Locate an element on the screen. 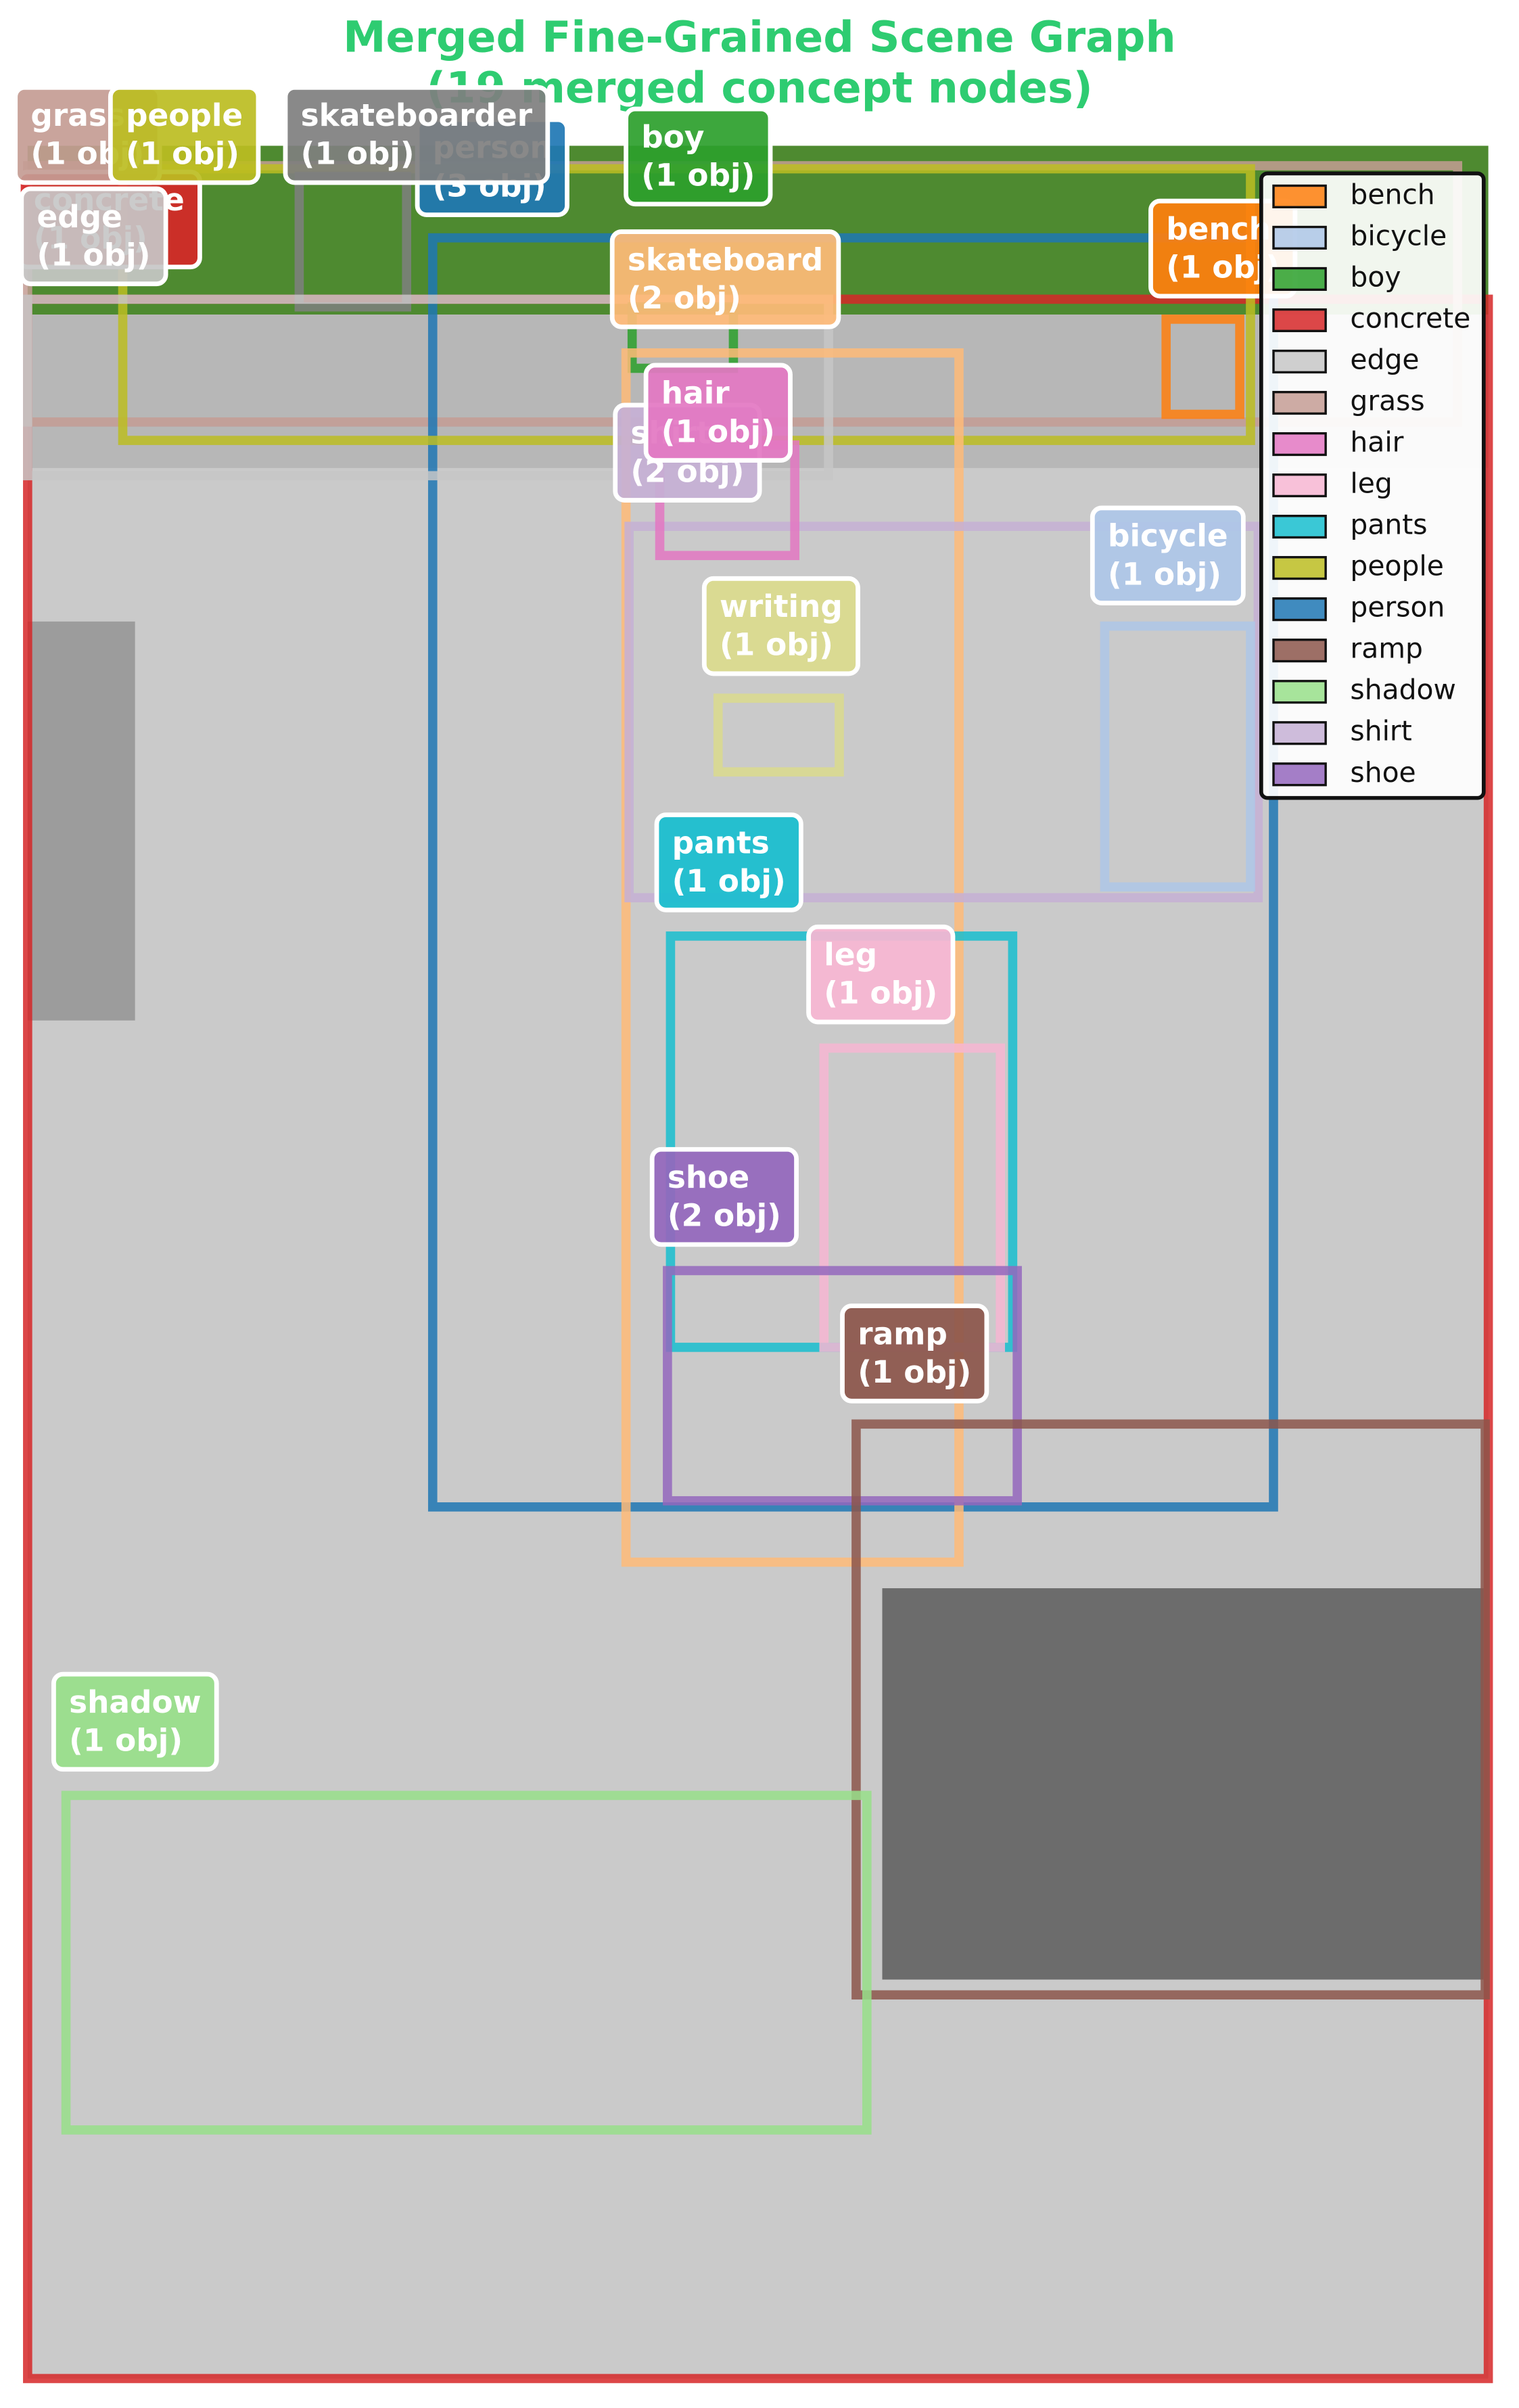  concrete-block is located at coordinates (1183, 1784).